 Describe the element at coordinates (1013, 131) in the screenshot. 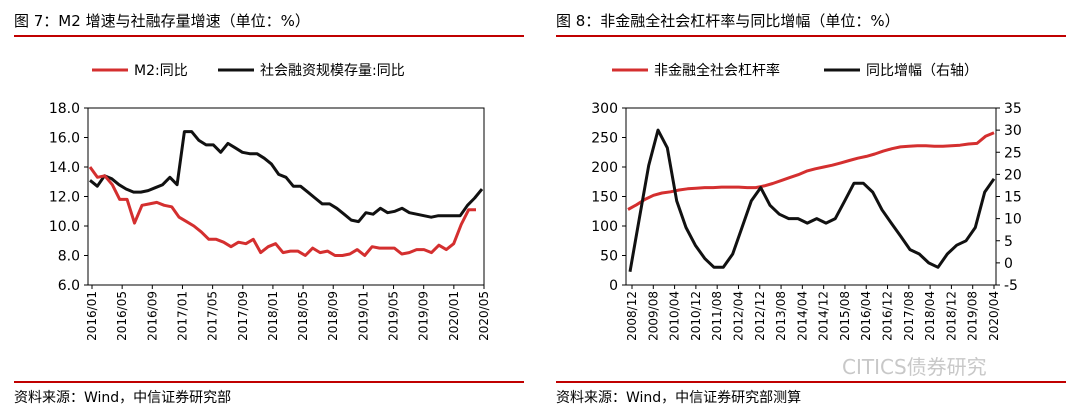

I see `right-right-y-tick-label: 30` at that location.